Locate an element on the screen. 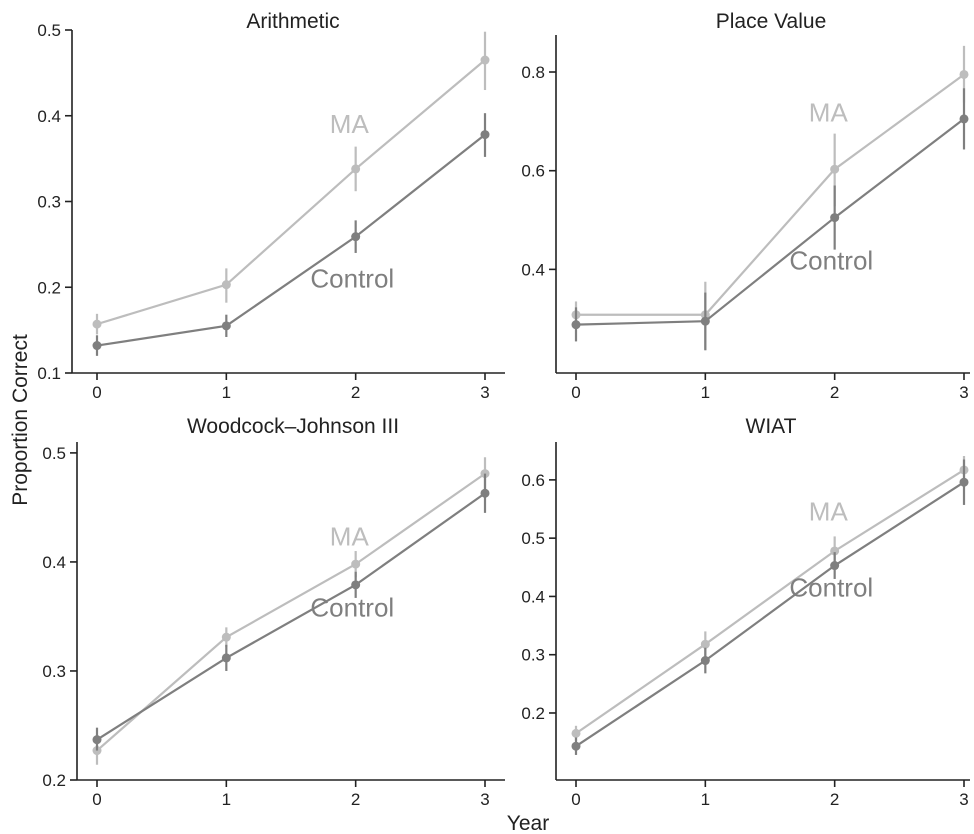 Image resolution: width=974 pixels, height=834 pixels. panel-title: Woodcock–Johnson III is located at coordinates (293, 426).